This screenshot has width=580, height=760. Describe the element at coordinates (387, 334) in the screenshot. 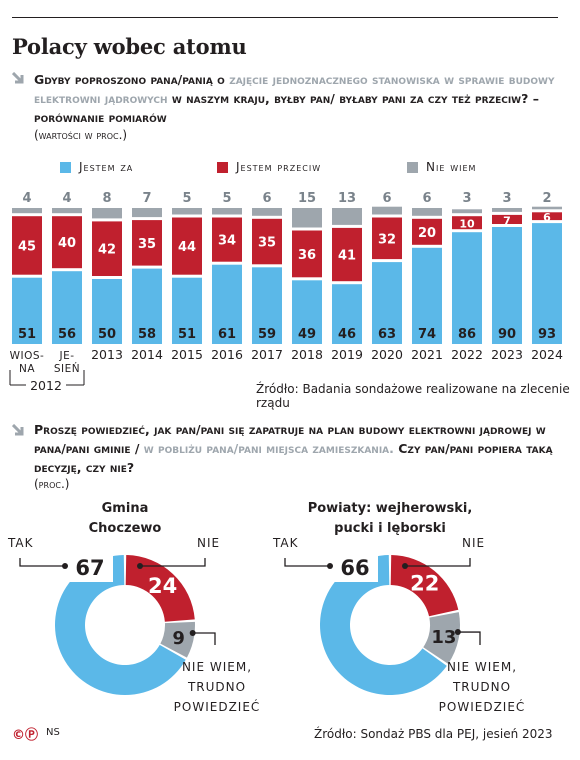

I see `data-label-za: 63` at that location.